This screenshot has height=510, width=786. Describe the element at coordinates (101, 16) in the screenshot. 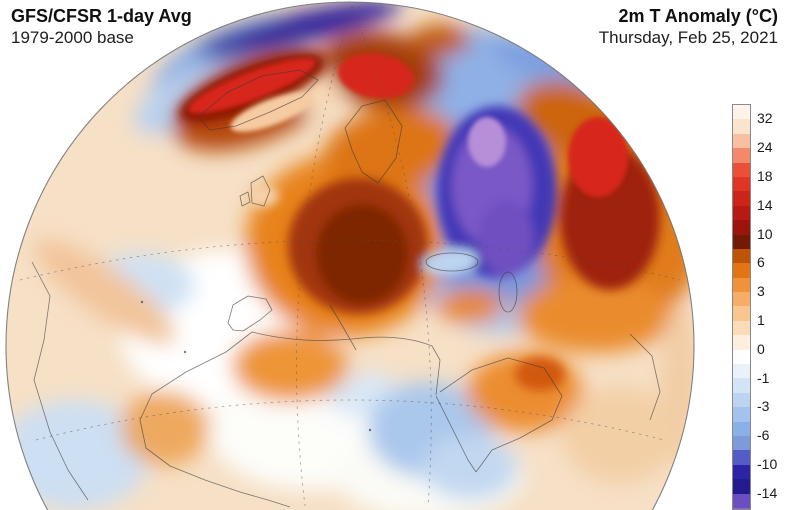

I see `model-title: GFS/CFSR 1-day Avg` at that location.